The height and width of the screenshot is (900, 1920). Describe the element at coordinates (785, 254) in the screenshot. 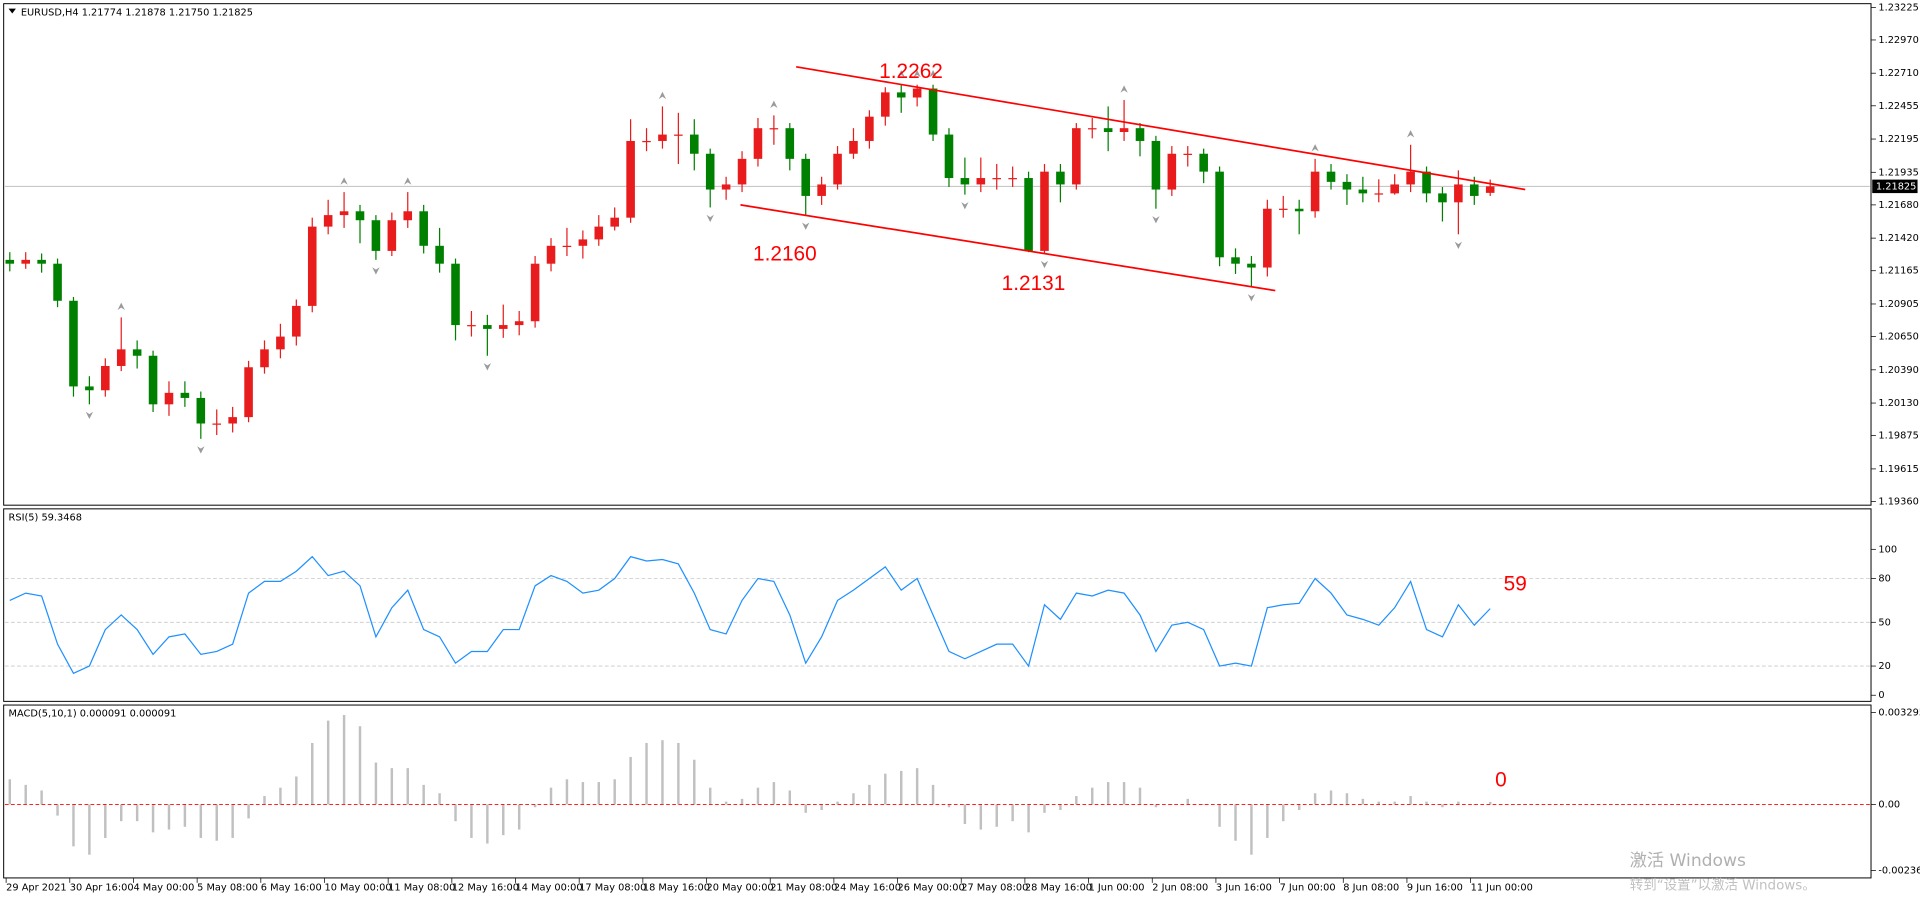

I see `annotation: 1.2160` at that location.